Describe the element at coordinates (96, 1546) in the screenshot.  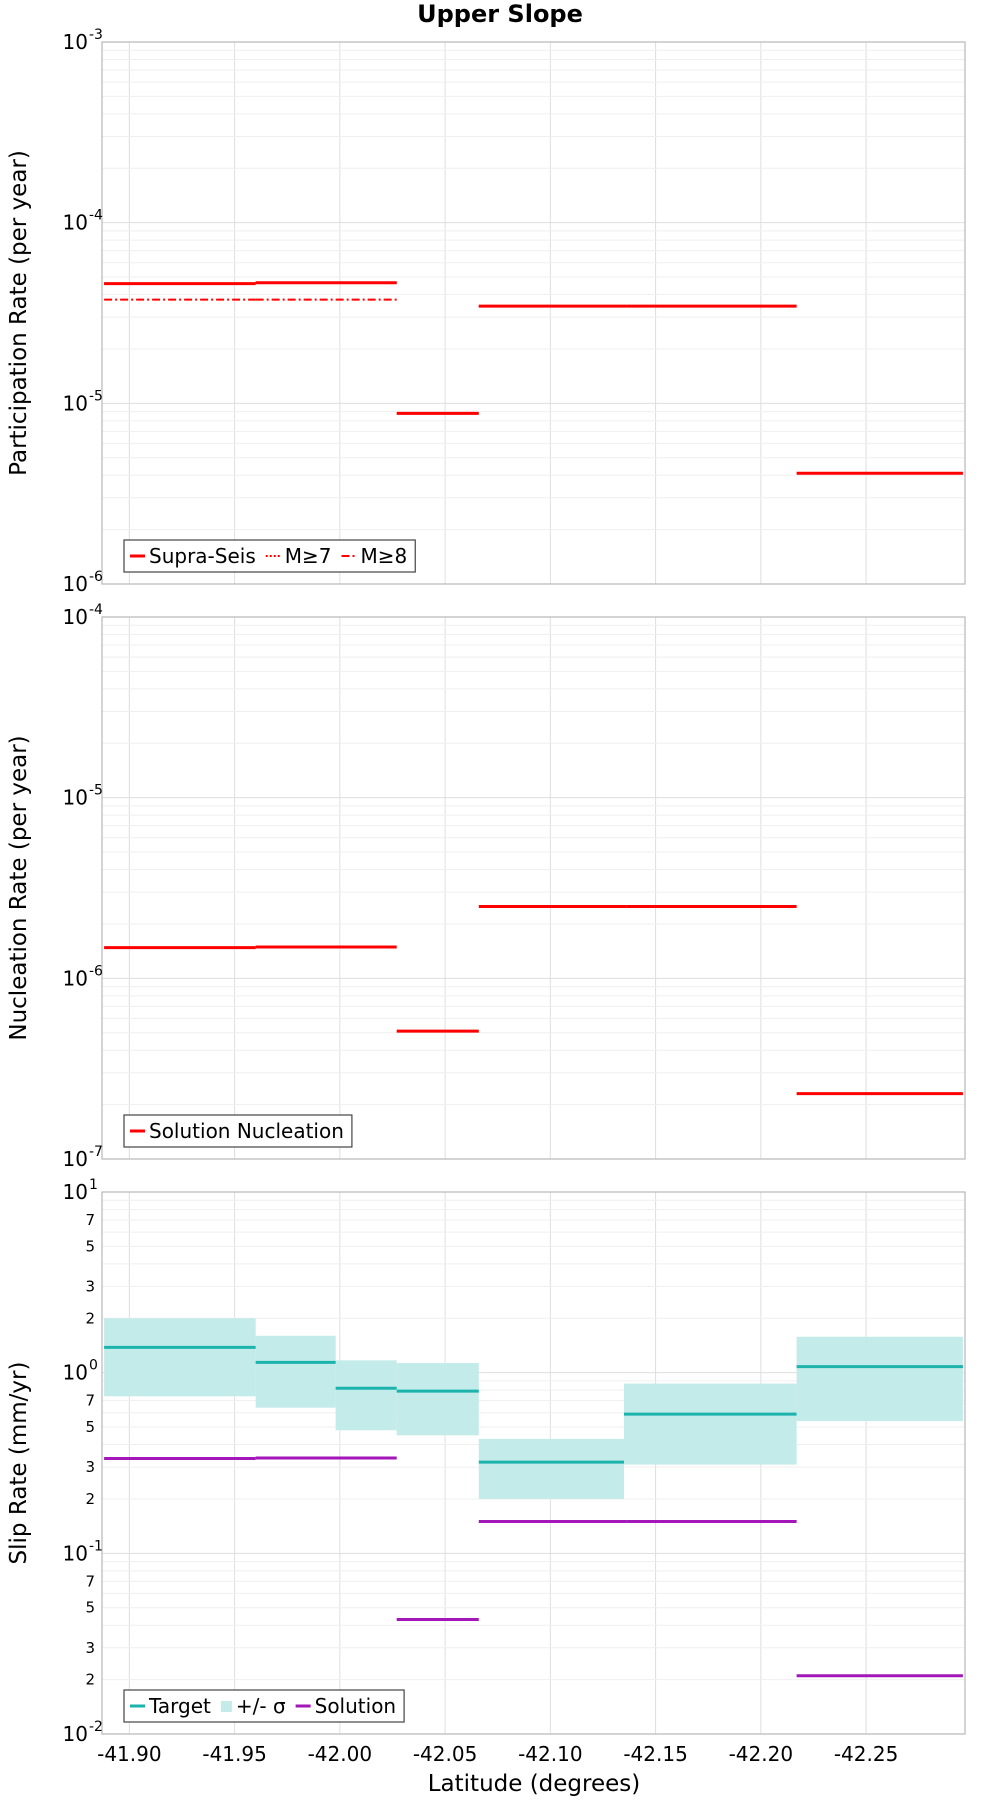
I see `y-tick-exponent: -1` at that location.